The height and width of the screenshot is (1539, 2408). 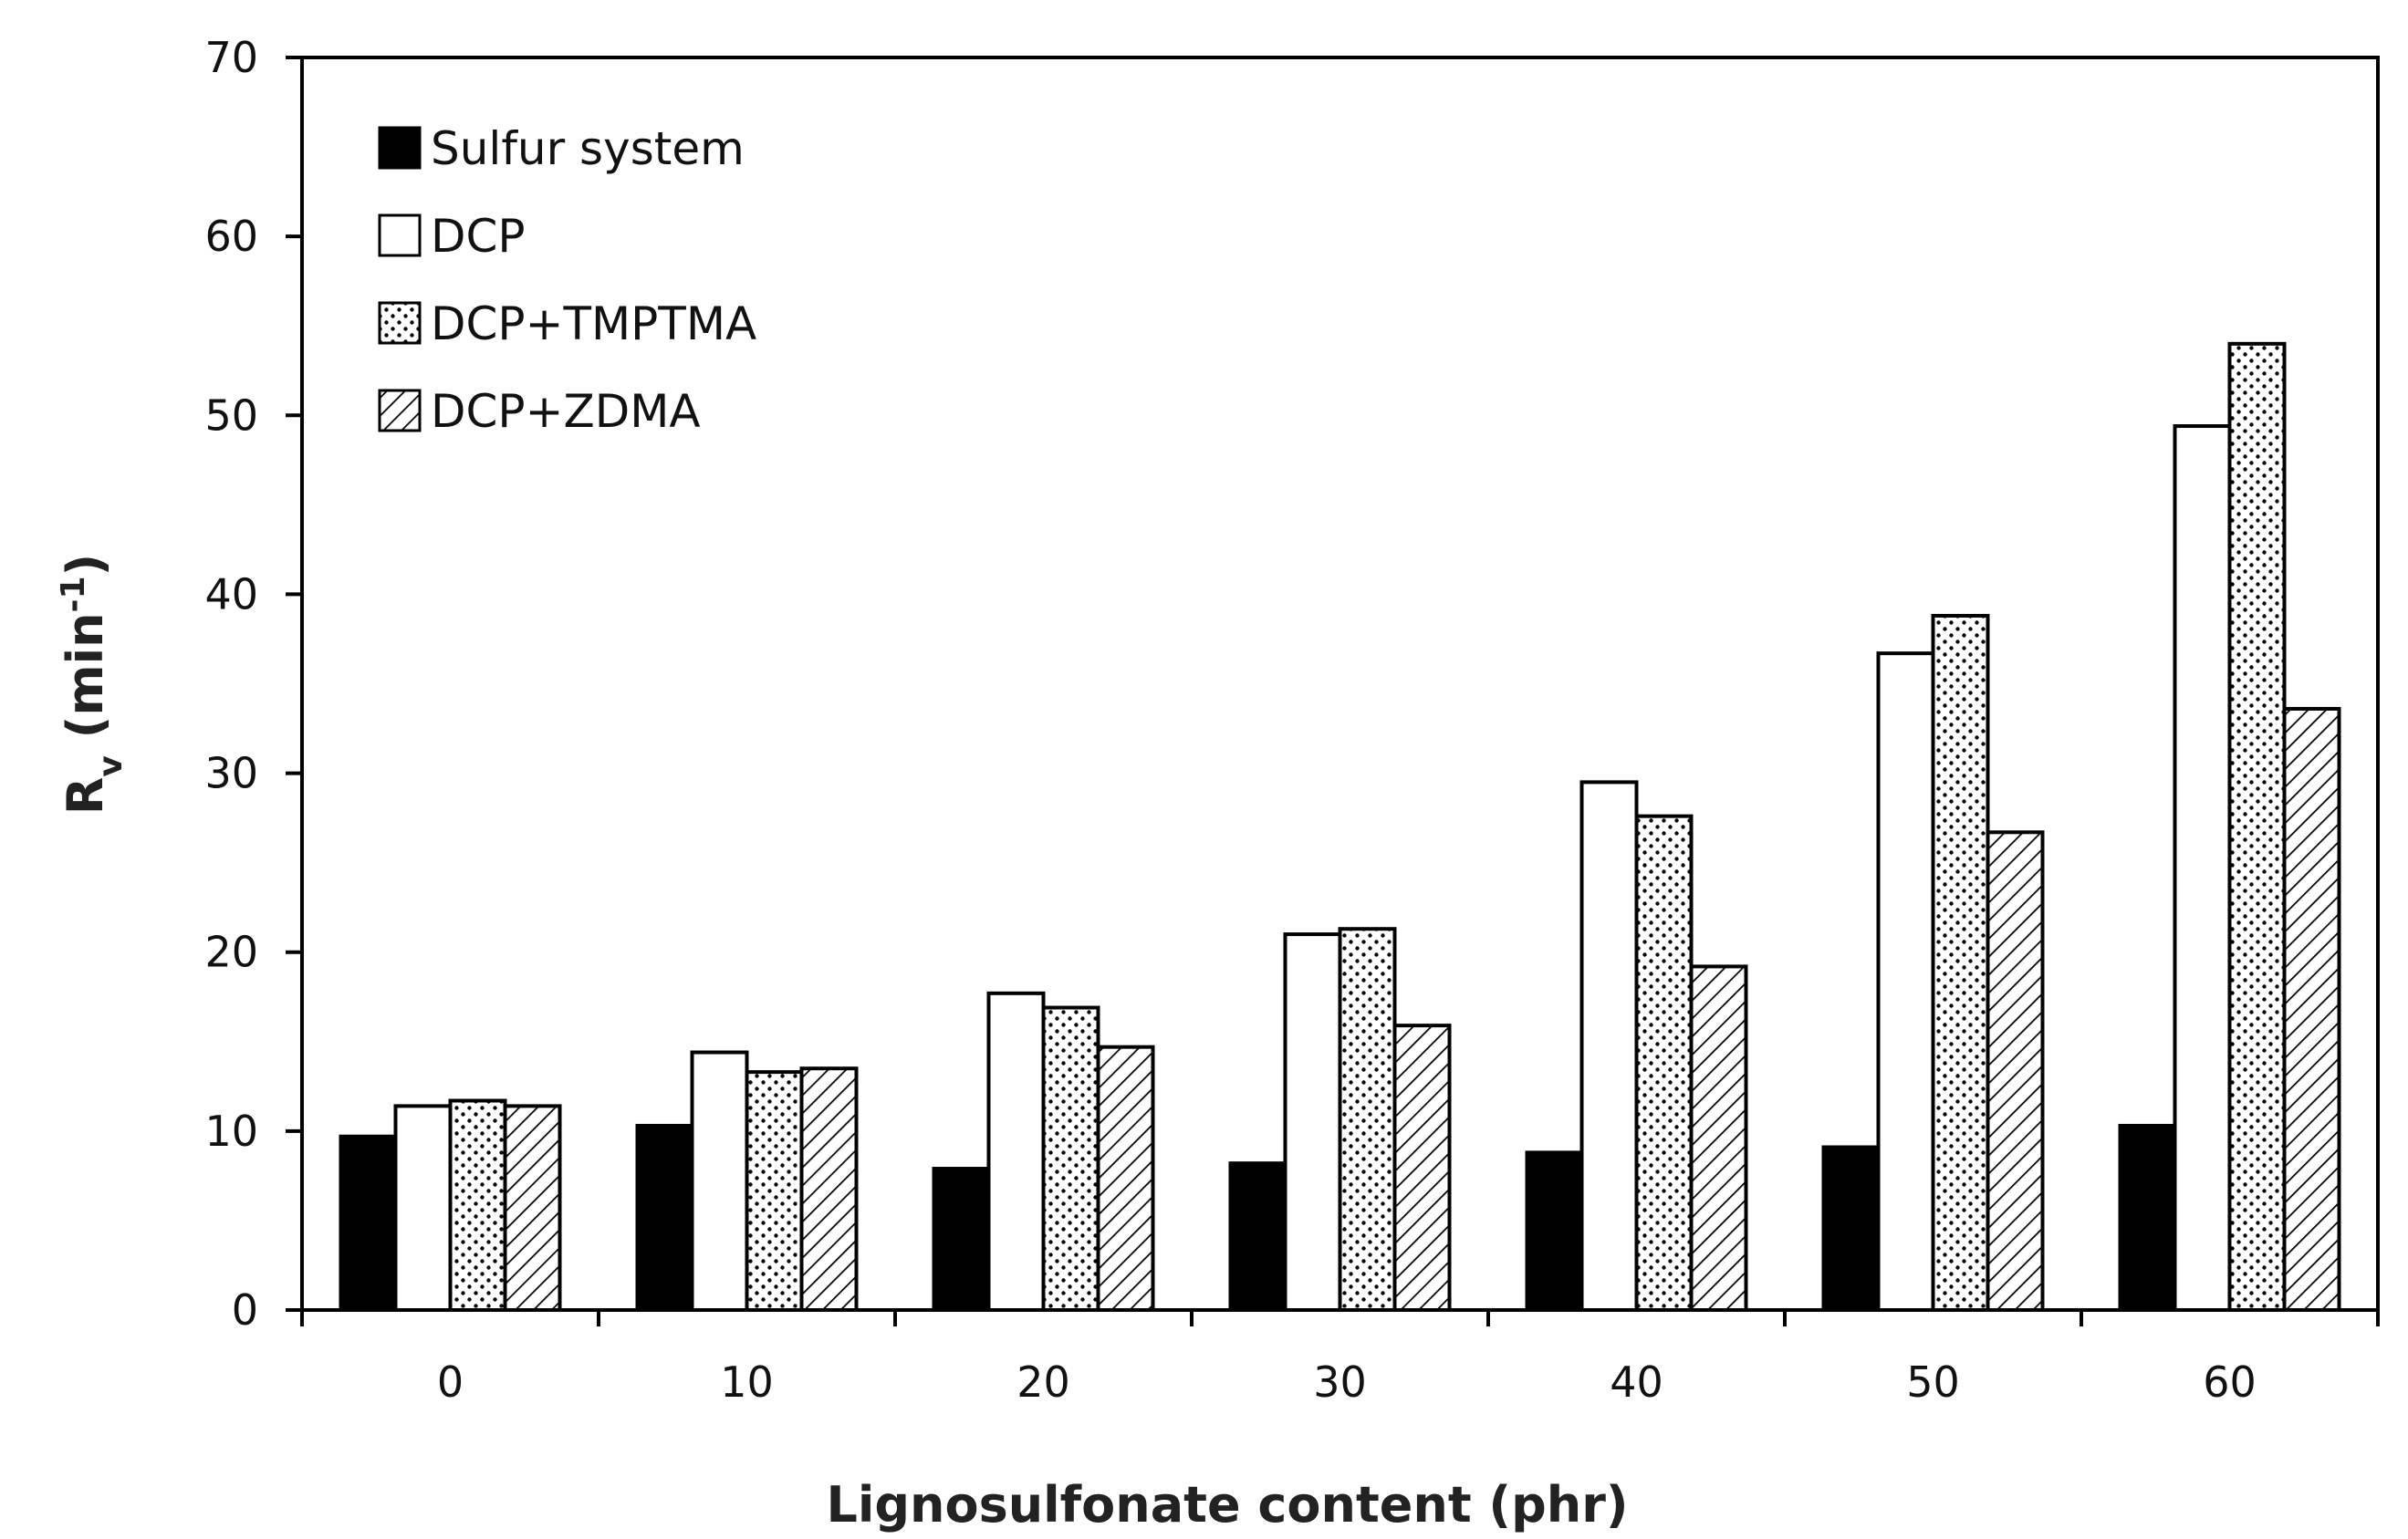 What do you see at coordinates (747, 1382) in the screenshot?
I see `x-tick-label: 10` at bounding box center [747, 1382].